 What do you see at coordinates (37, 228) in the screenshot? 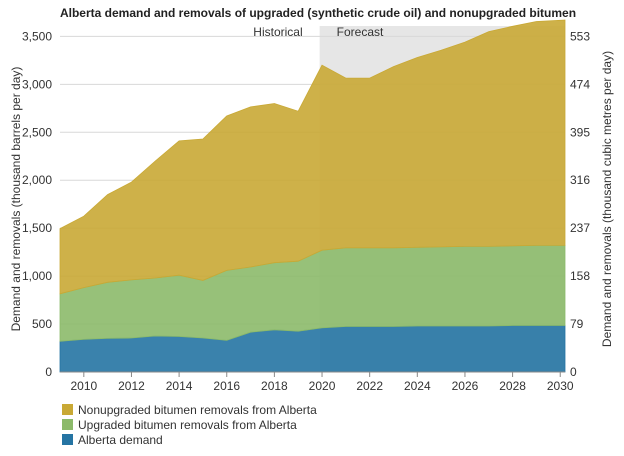
I see `y-tick-label: 1,500` at bounding box center [37, 228].